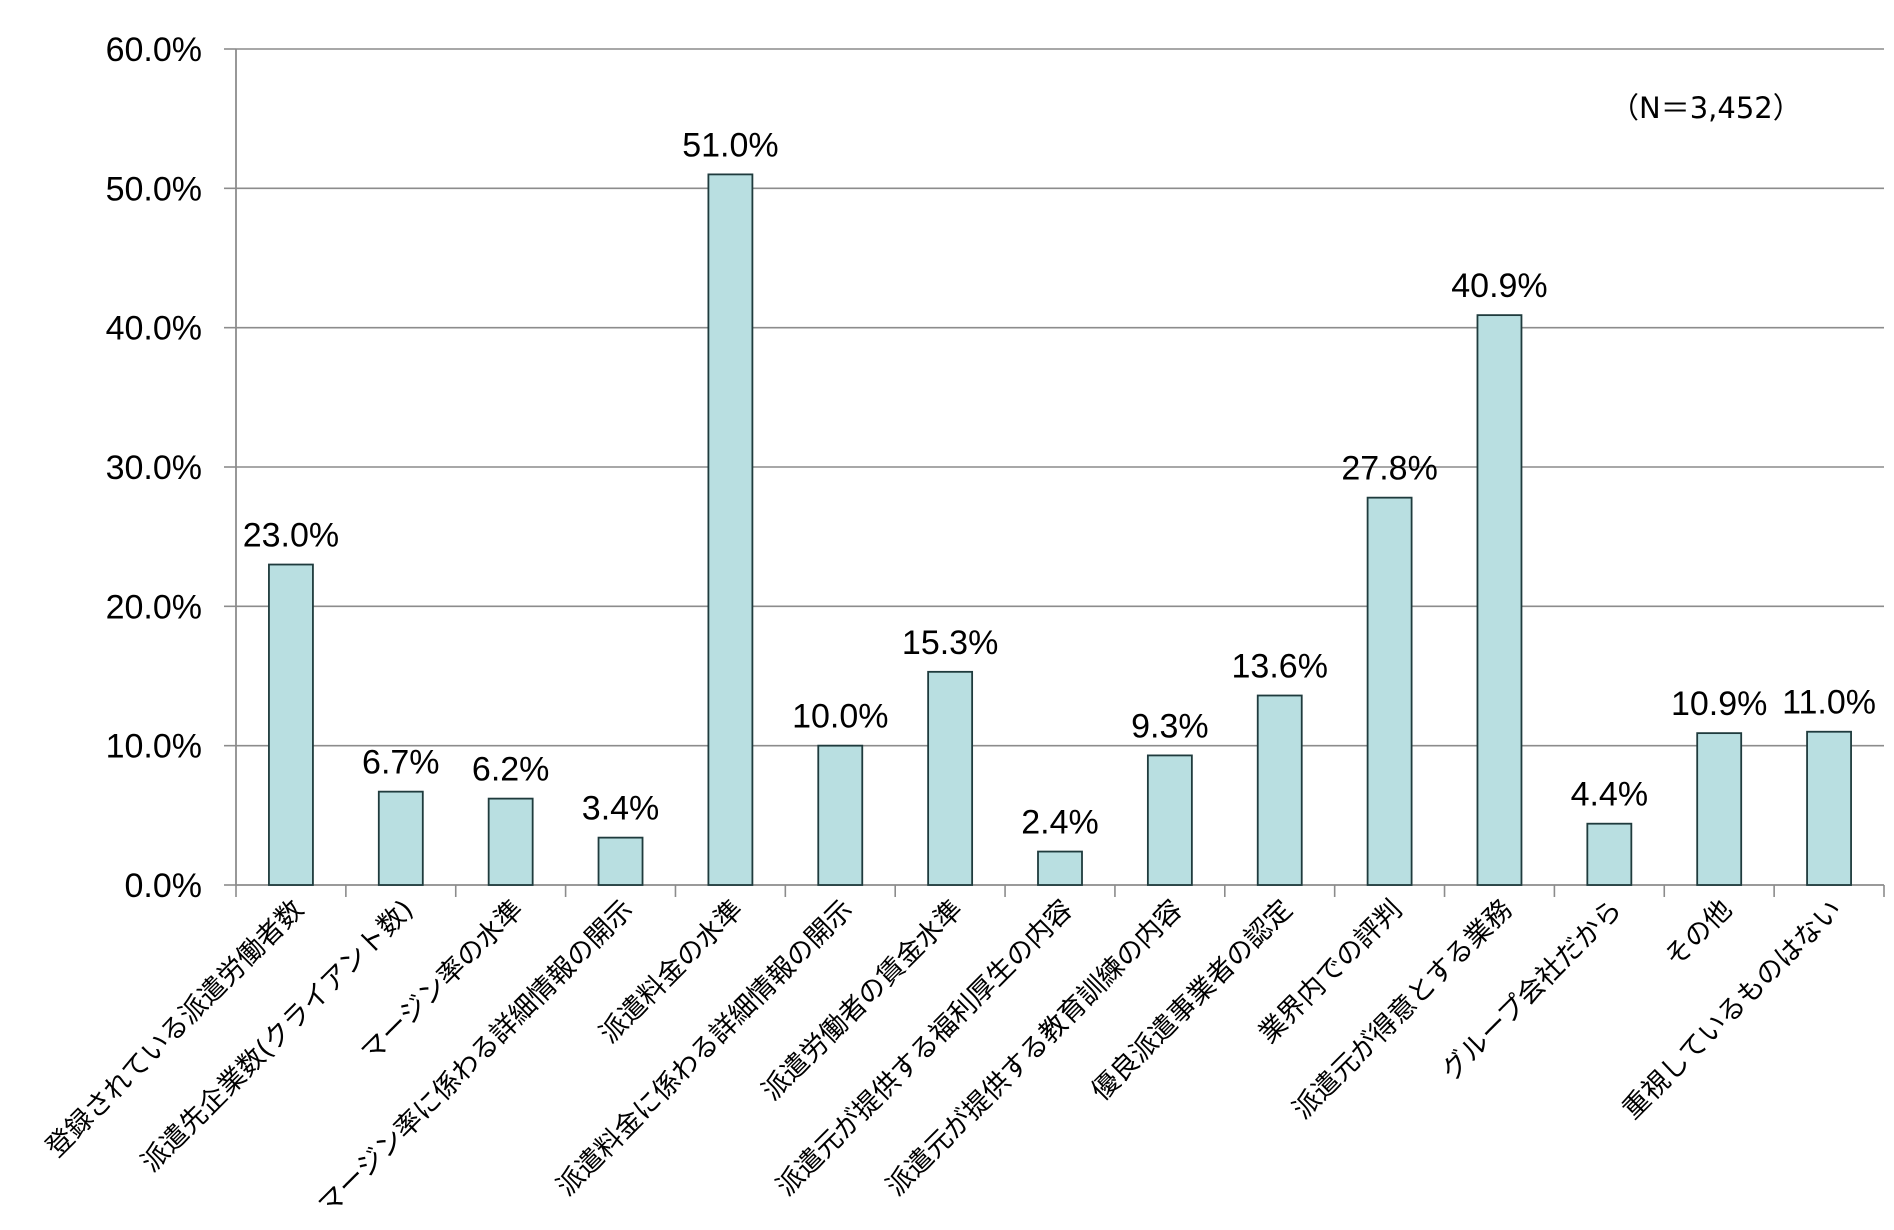 The height and width of the screenshot is (1230, 1894). I want to click on data-label: 4.4%, so click(1610, 795).